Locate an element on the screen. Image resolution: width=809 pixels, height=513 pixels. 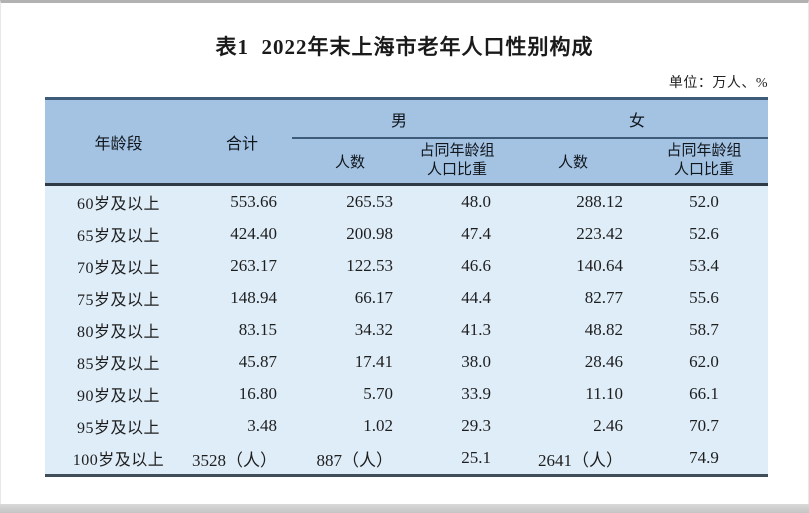
table-row: 90岁及以上 16.80 5.70 33.9 11.10 66.1 is located at coordinates (407, 394).